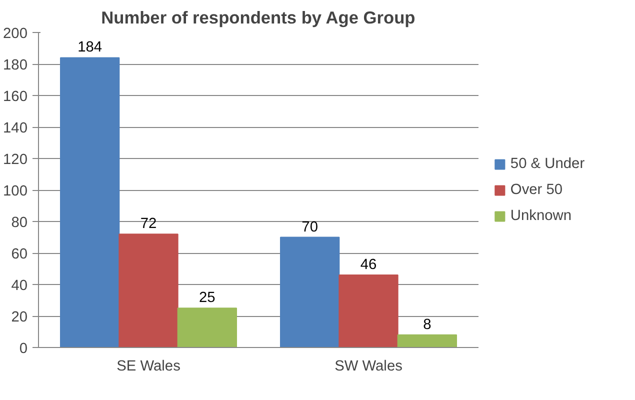  What do you see at coordinates (15, 66) in the screenshot?
I see `y-tick-label: 180` at bounding box center [15, 66].